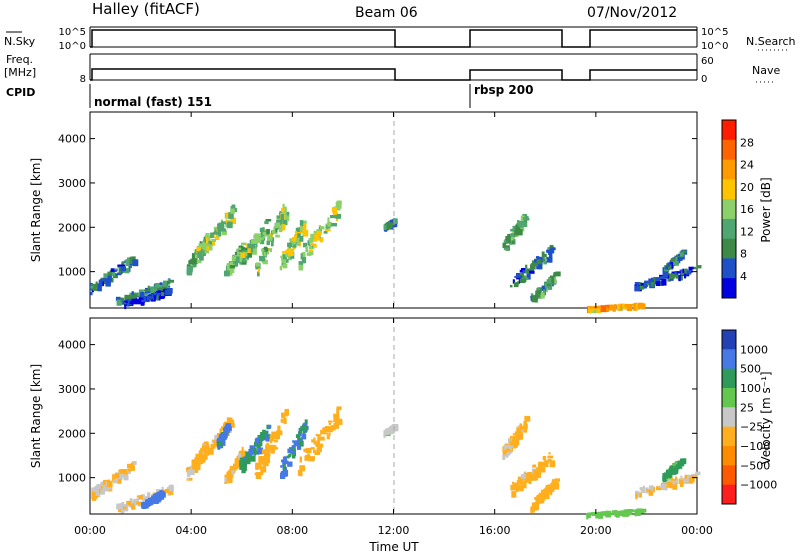  What do you see at coordinates (596, 530) in the screenshot?
I see `x-tick-label: 20:00` at bounding box center [596, 530].